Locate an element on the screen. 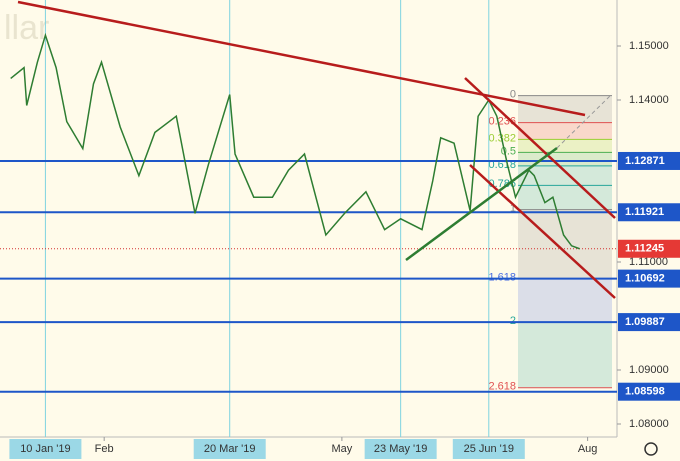  fib-label: 0 is located at coordinates (513, 95).